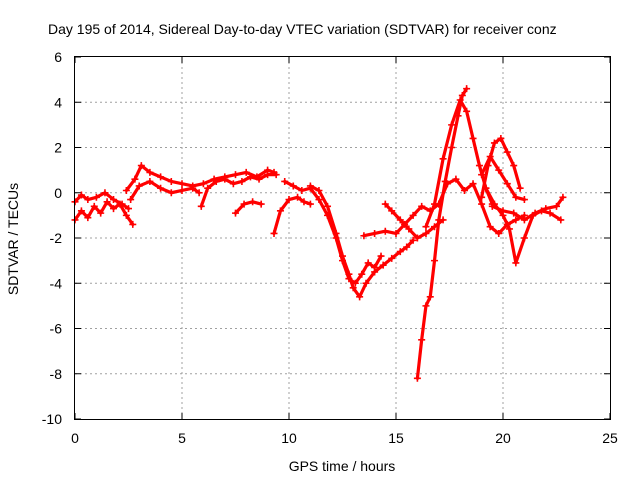  What do you see at coordinates (56, 329) in the screenshot?
I see `y-tick-label: -6` at bounding box center [56, 329].